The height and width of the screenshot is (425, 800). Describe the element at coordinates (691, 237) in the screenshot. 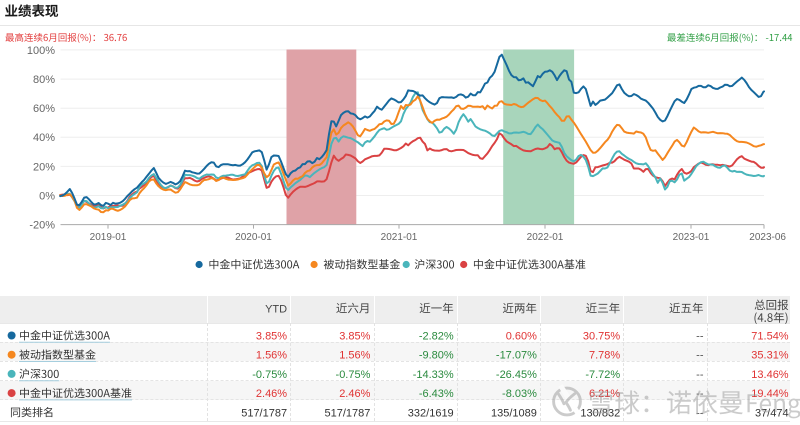

I see `svg-text: 2023-01` at that location.